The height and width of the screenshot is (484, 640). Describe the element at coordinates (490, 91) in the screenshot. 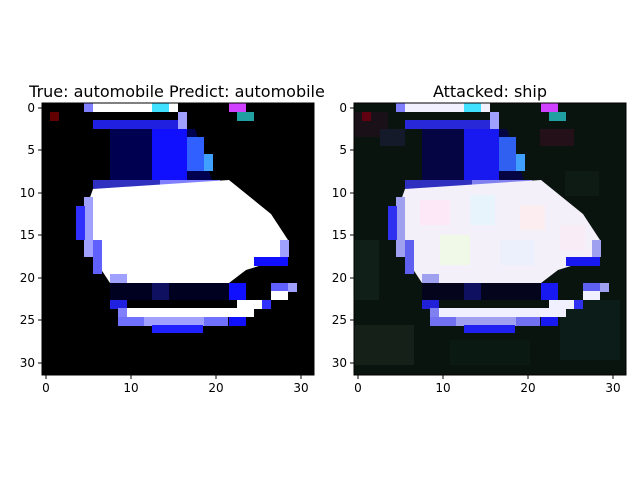

I see `panel-title: Attacked: ship` at that location.